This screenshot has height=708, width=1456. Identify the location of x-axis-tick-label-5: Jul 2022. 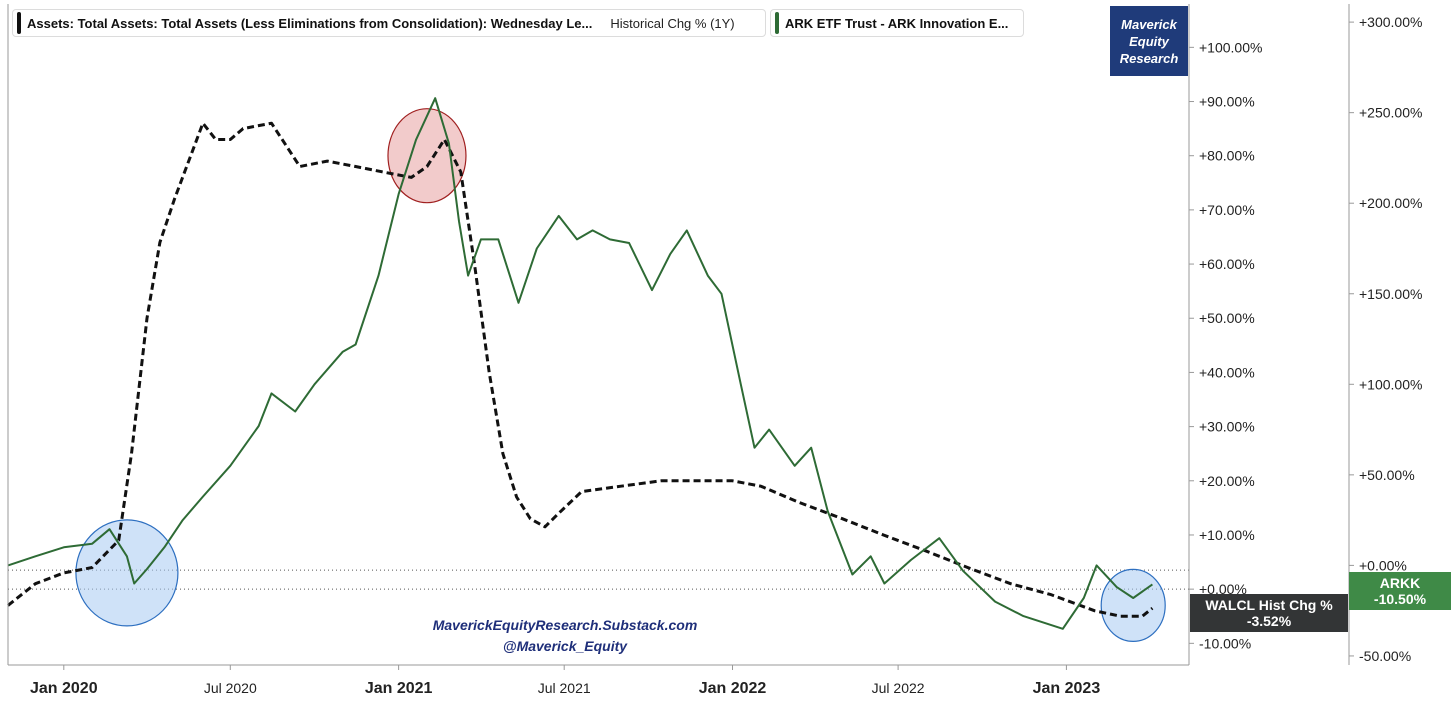
(898, 688).